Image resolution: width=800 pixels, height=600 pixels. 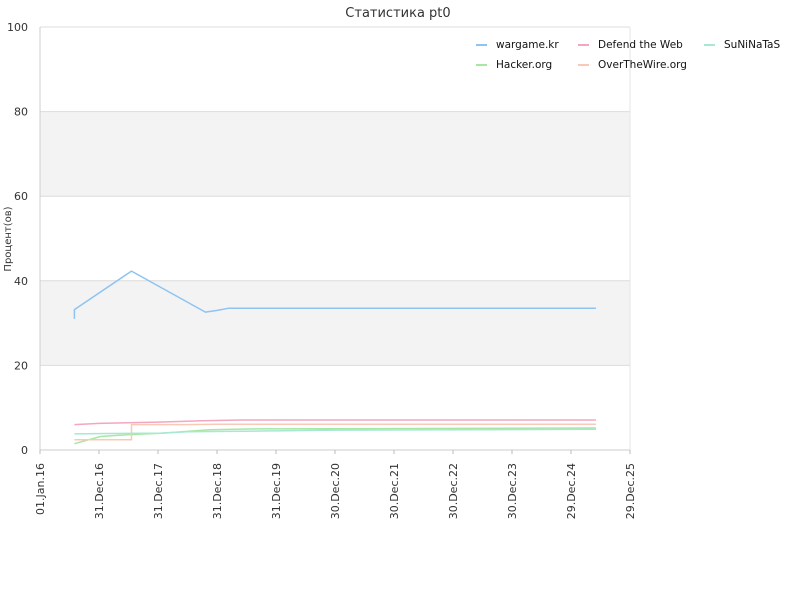 I want to click on legend-label-suninatas: SuNiNaTaS, so click(x=752, y=45).